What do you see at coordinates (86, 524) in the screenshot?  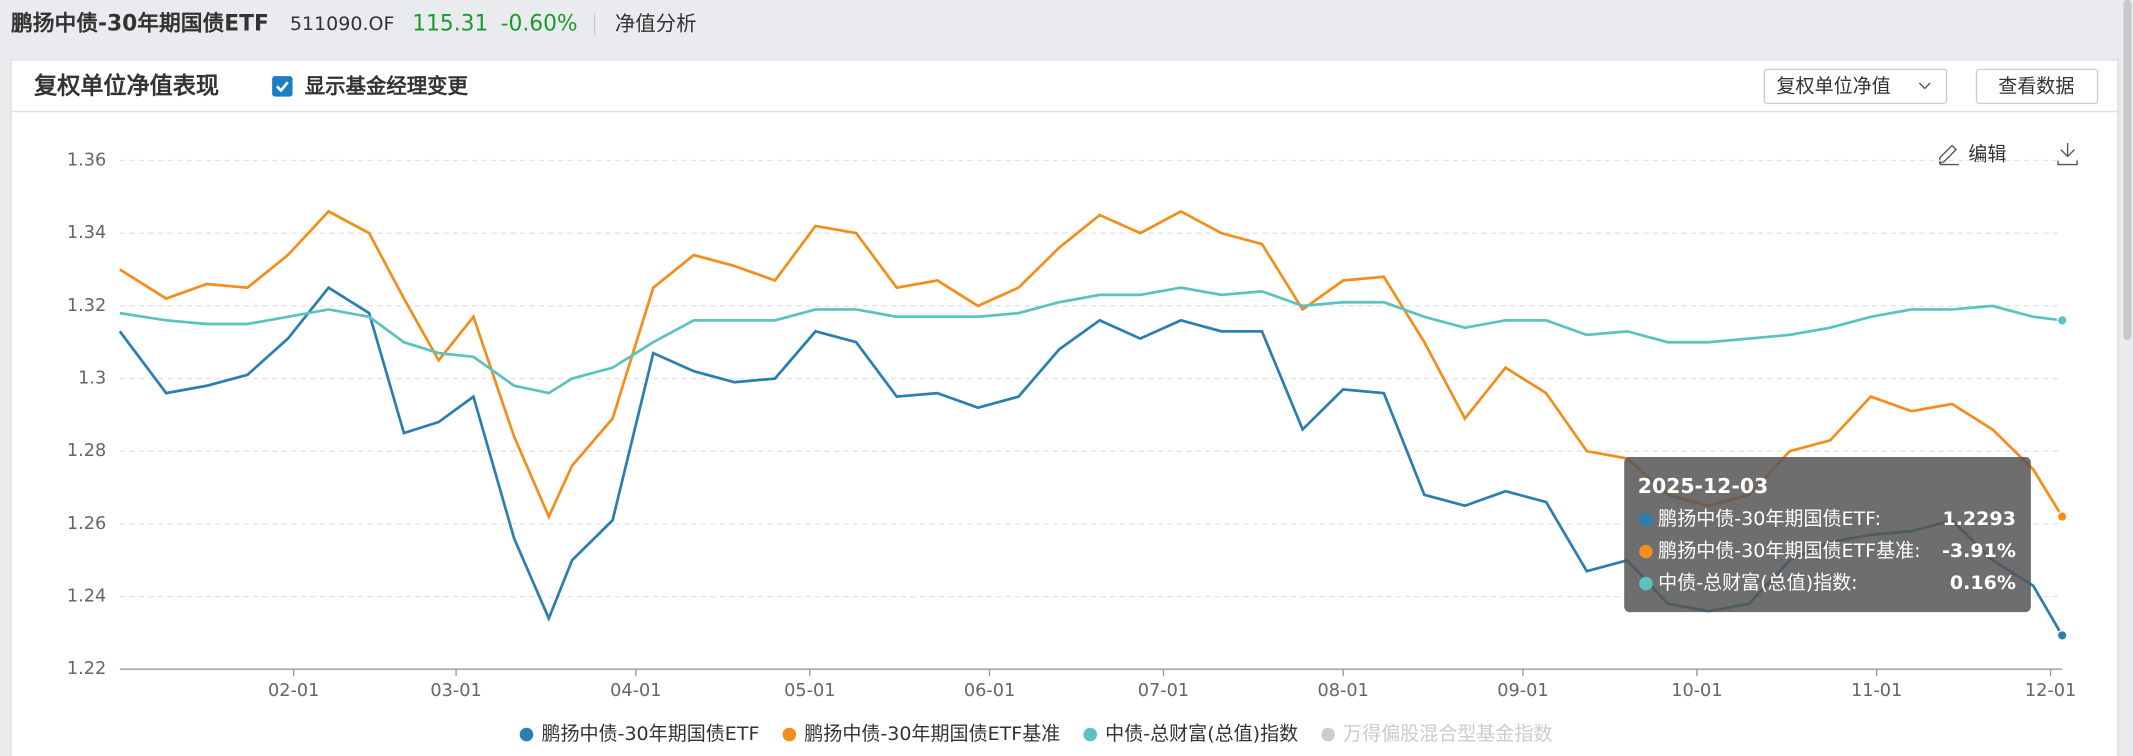 I see `y-tick-label: 1.26` at bounding box center [86, 524].